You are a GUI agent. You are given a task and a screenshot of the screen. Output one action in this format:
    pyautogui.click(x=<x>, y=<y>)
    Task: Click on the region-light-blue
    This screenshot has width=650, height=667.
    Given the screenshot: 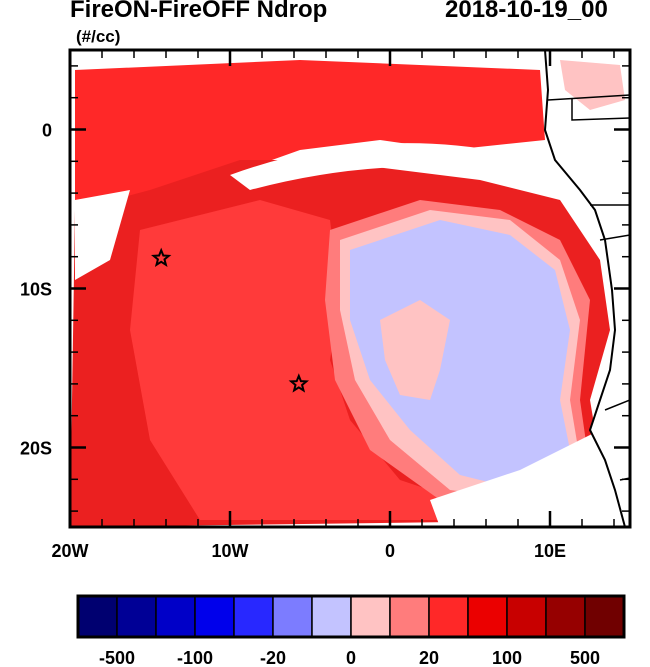 What is the action you would take?
    pyautogui.click(x=460, y=355)
    